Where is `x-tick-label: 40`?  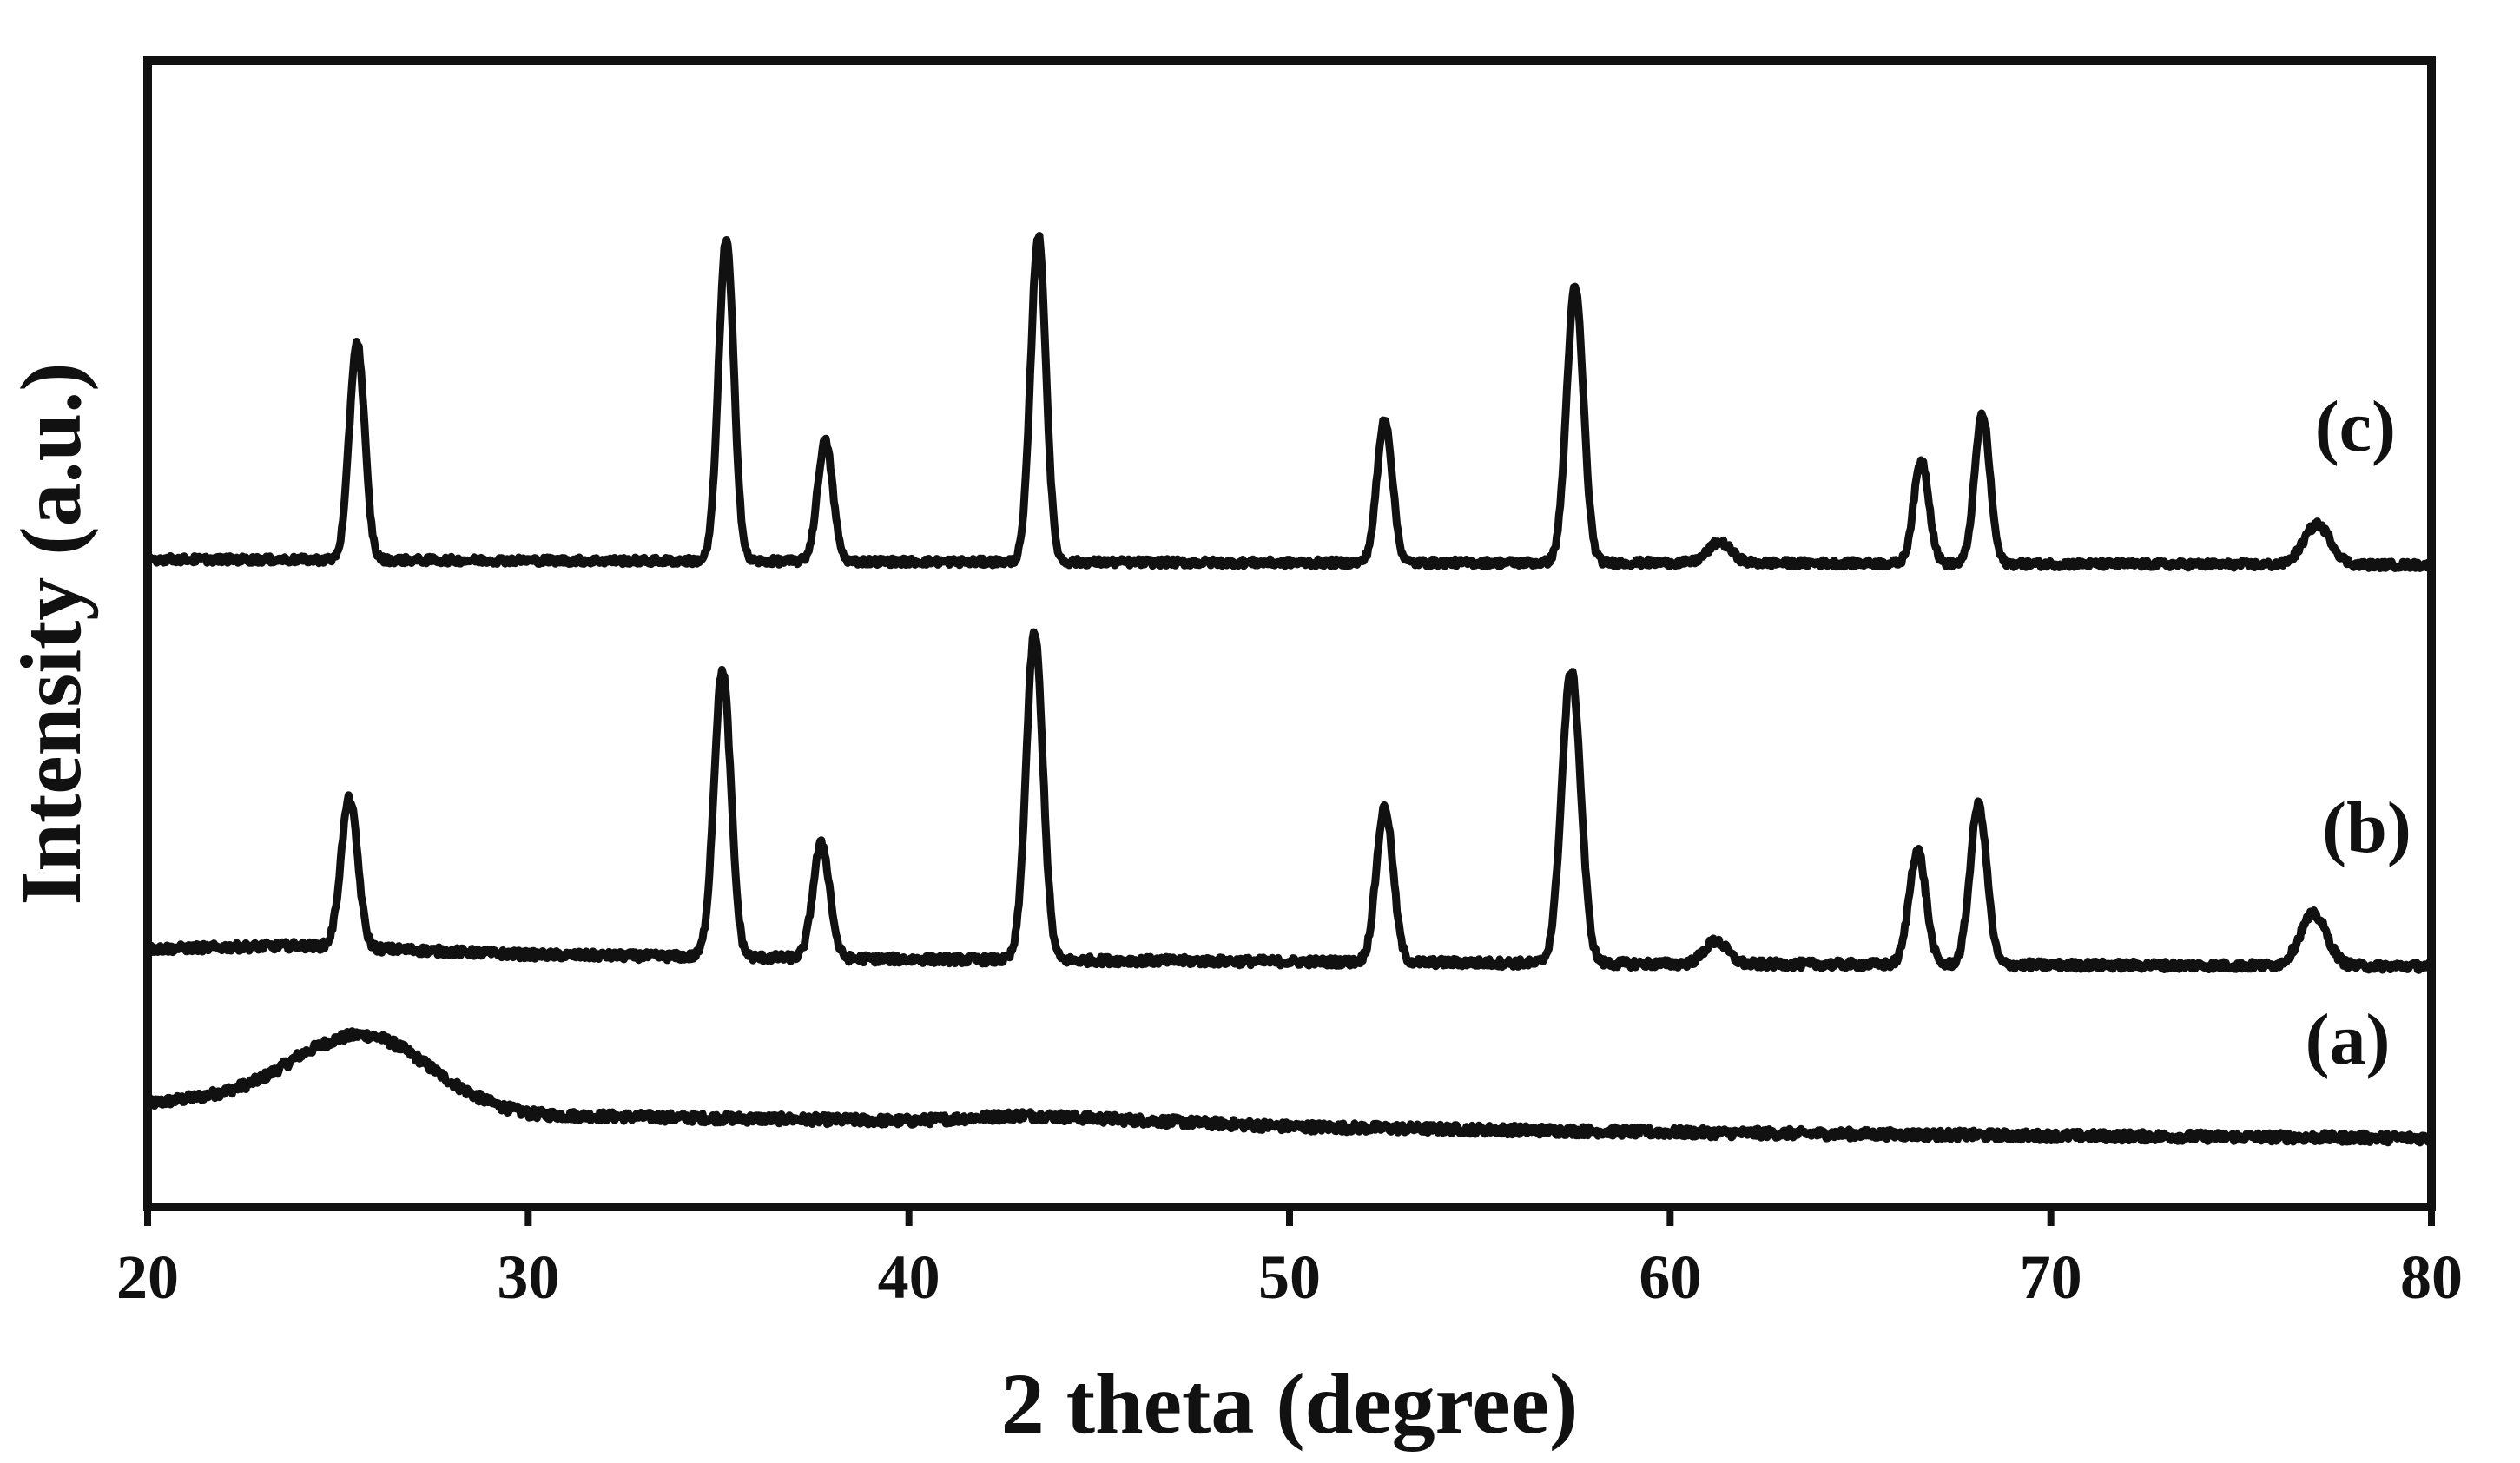 x-tick-label: 40 is located at coordinates (909, 1277).